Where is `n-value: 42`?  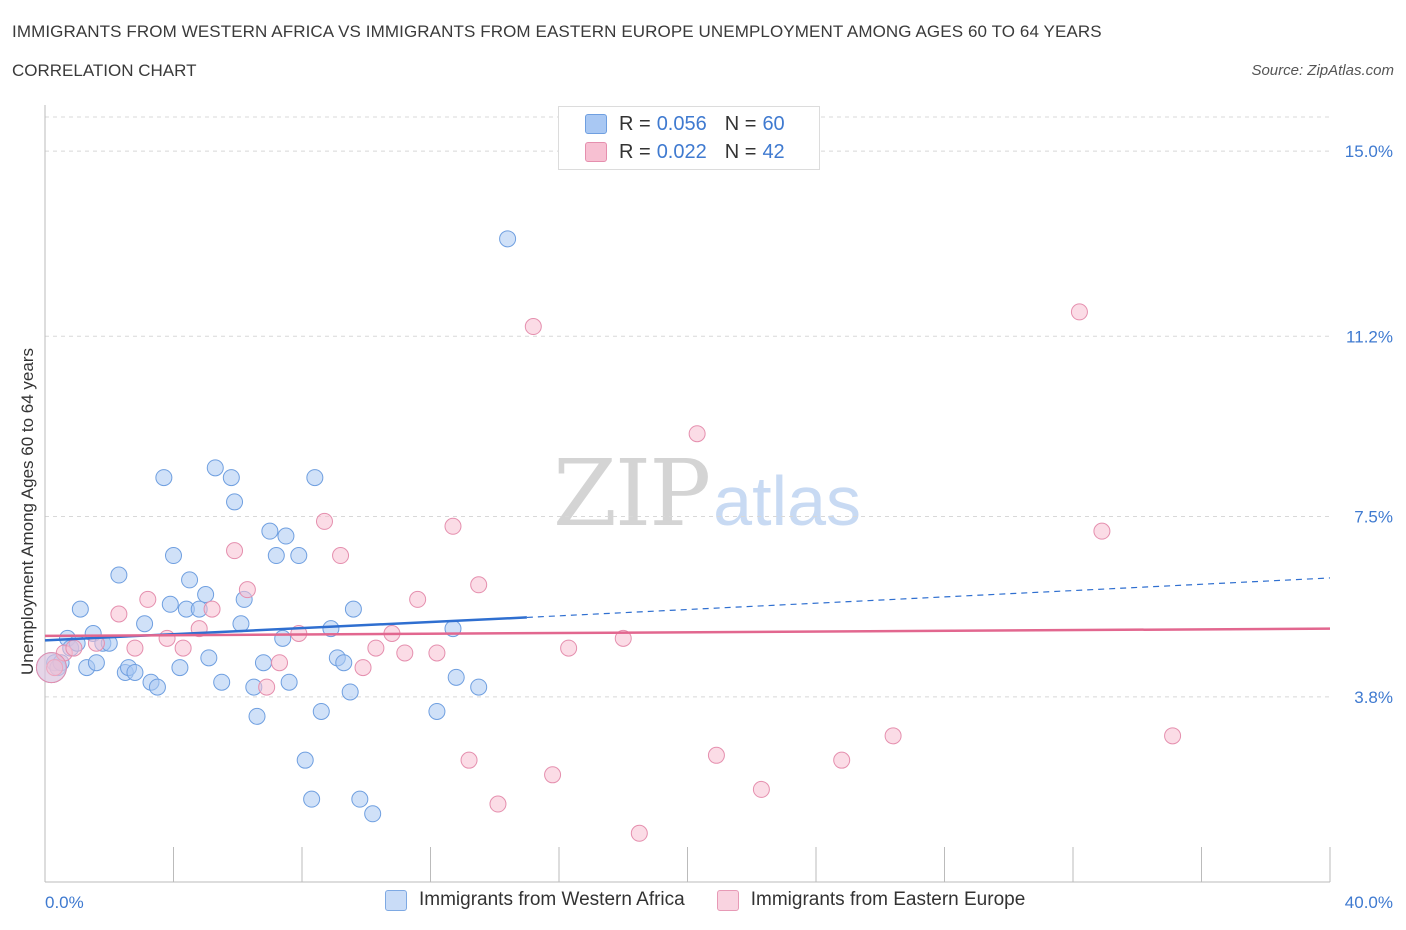 n-value: 42 is located at coordinates (773, 151).